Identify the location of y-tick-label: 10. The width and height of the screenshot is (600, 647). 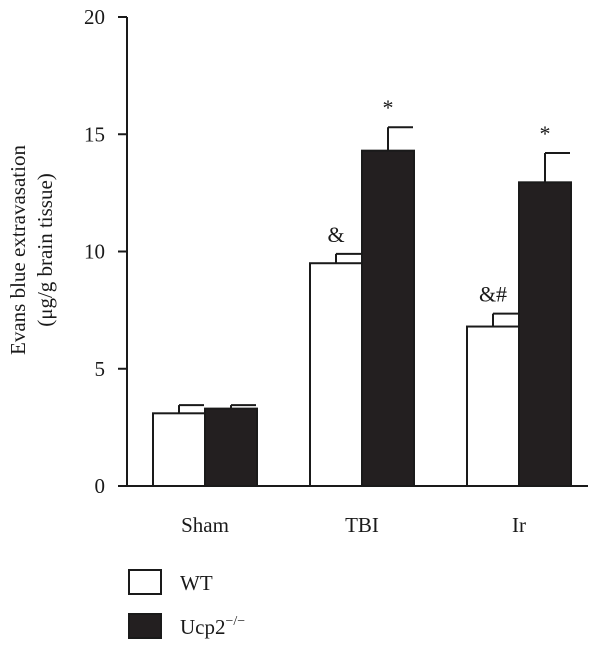
(94, 252).